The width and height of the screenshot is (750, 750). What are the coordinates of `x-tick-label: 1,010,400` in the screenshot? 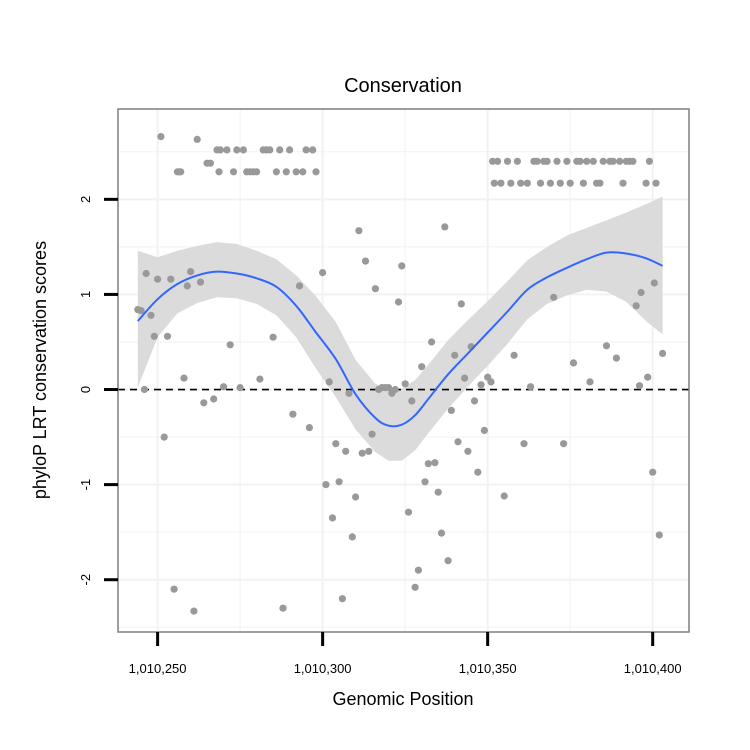 It's located at (653, 668).